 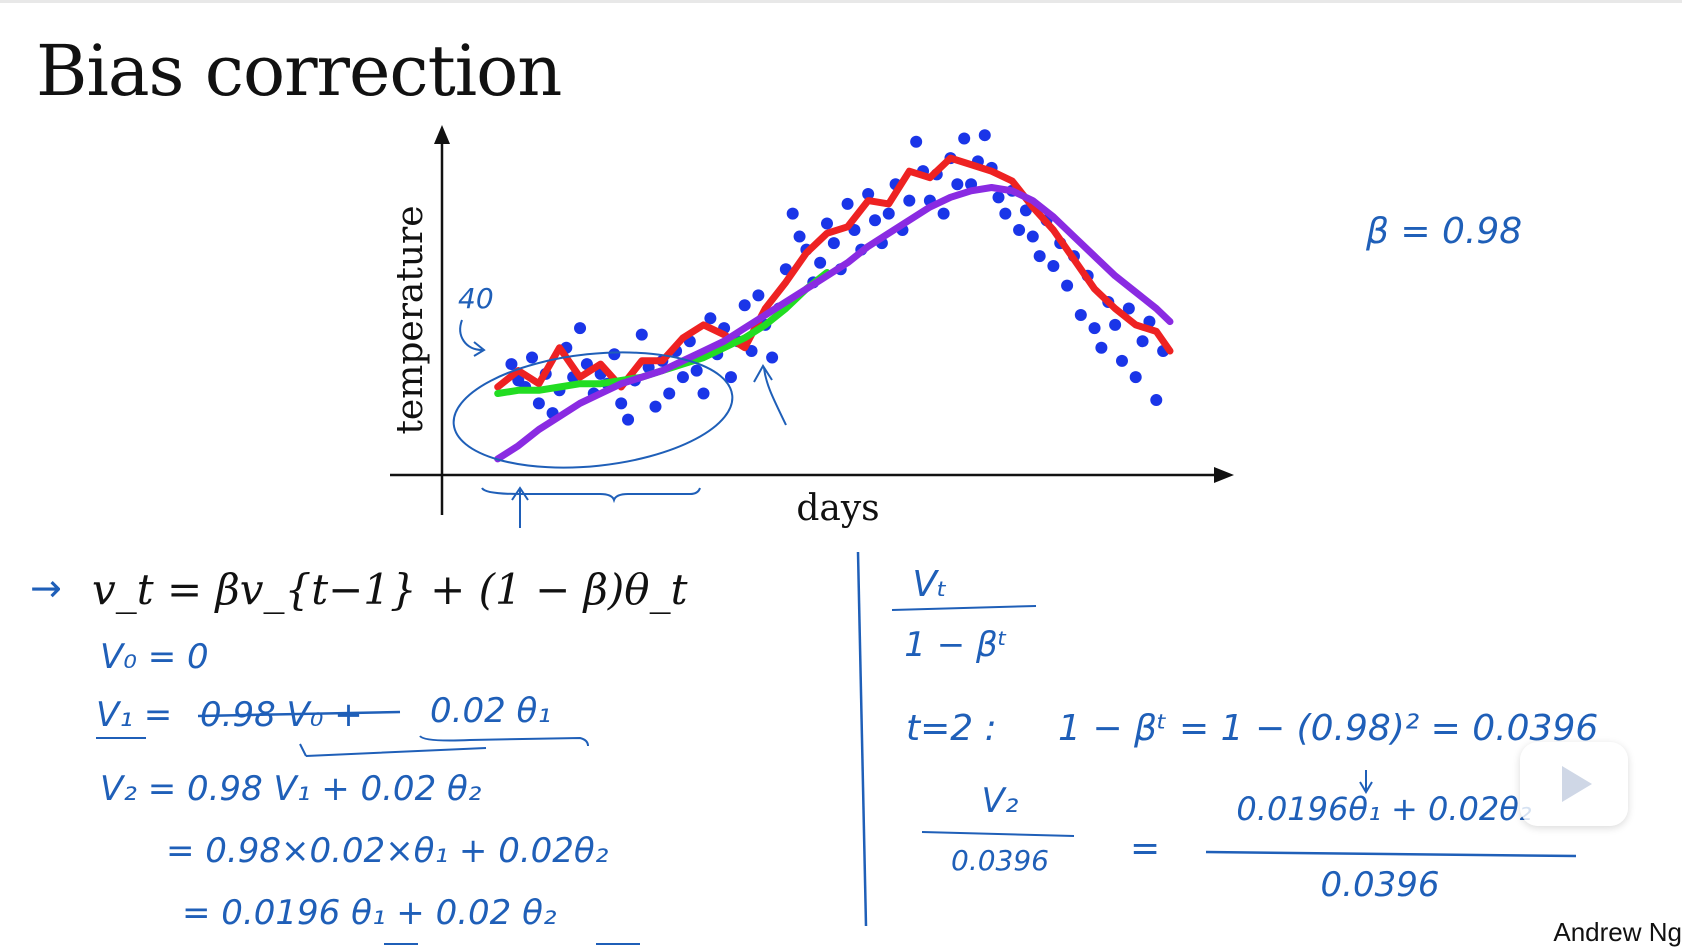 I want to click on curve-up-arrow, so click(x=770, y=395).